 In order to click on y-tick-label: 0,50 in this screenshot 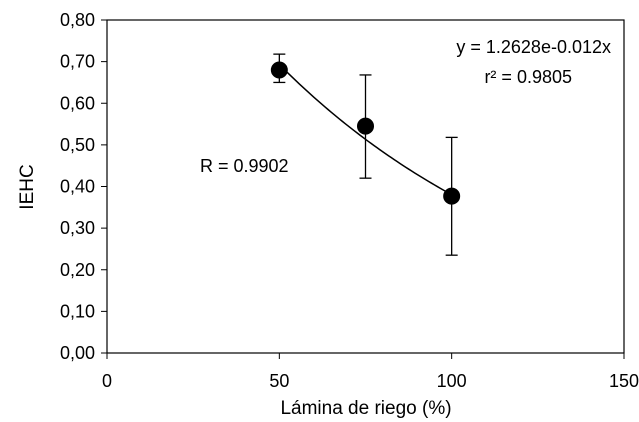, I will do `click(77, 145)`.